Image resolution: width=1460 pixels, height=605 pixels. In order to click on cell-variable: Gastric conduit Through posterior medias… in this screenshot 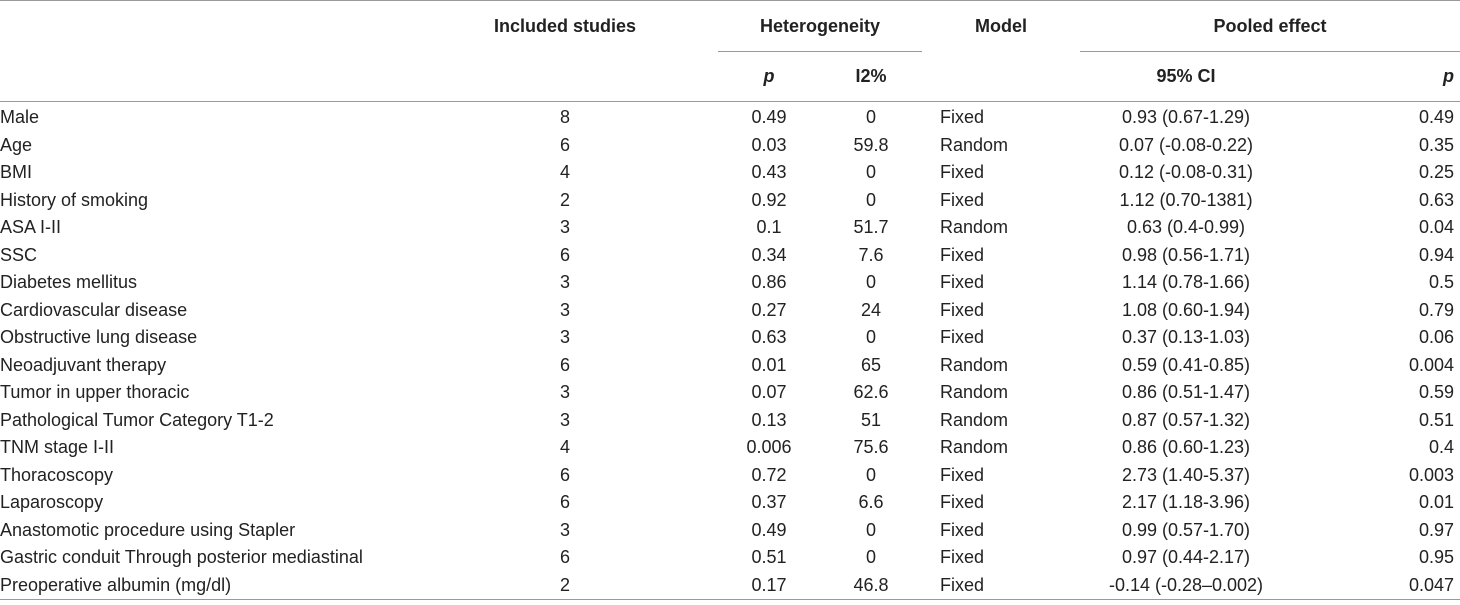, I will do `click(181, 557)`.